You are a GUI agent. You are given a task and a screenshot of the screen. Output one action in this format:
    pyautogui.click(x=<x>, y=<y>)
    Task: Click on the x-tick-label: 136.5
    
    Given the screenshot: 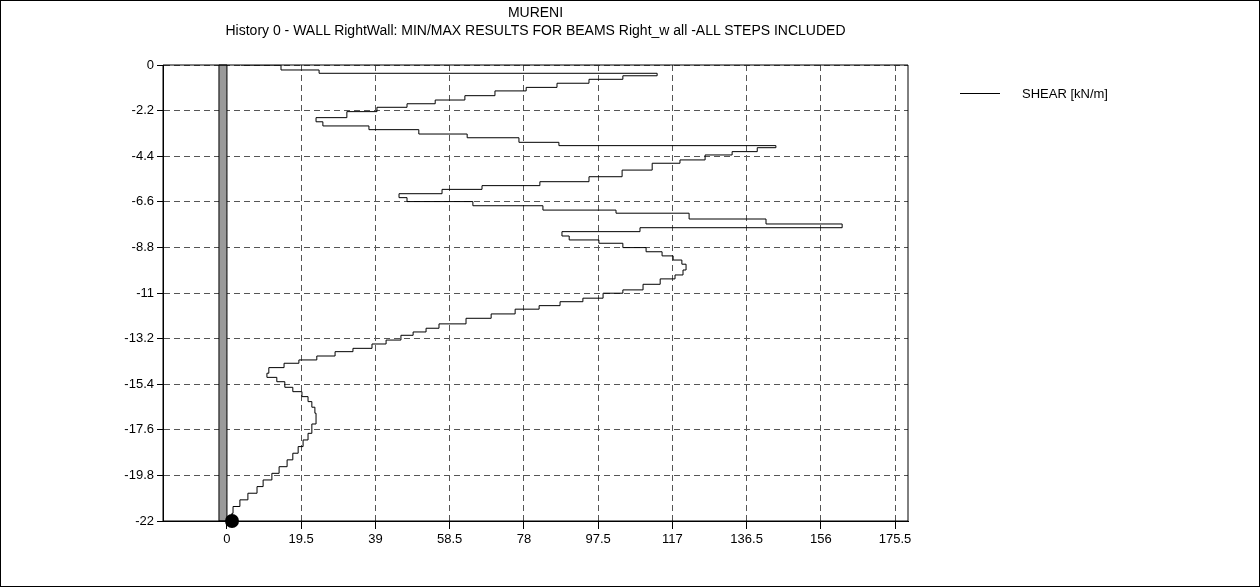 What is the action you would take?
    pyautogui.click(x=746, y=539)
    